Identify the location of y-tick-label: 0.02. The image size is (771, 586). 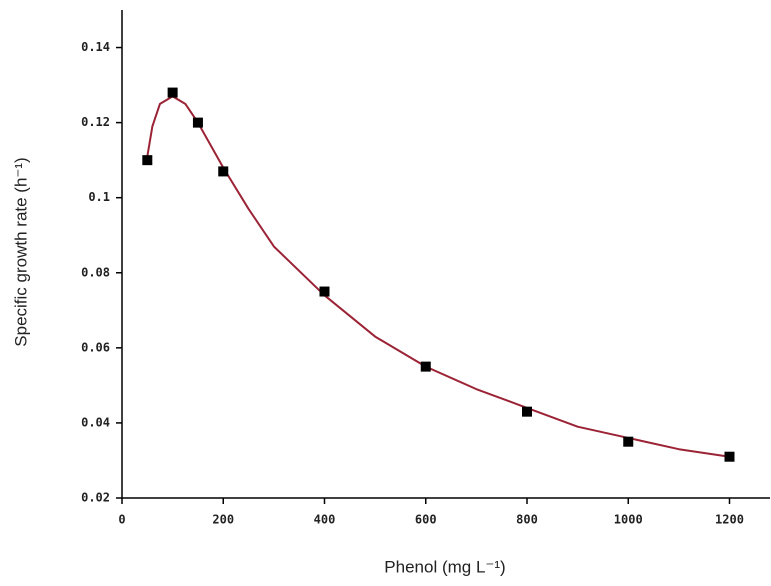
(95, 498).